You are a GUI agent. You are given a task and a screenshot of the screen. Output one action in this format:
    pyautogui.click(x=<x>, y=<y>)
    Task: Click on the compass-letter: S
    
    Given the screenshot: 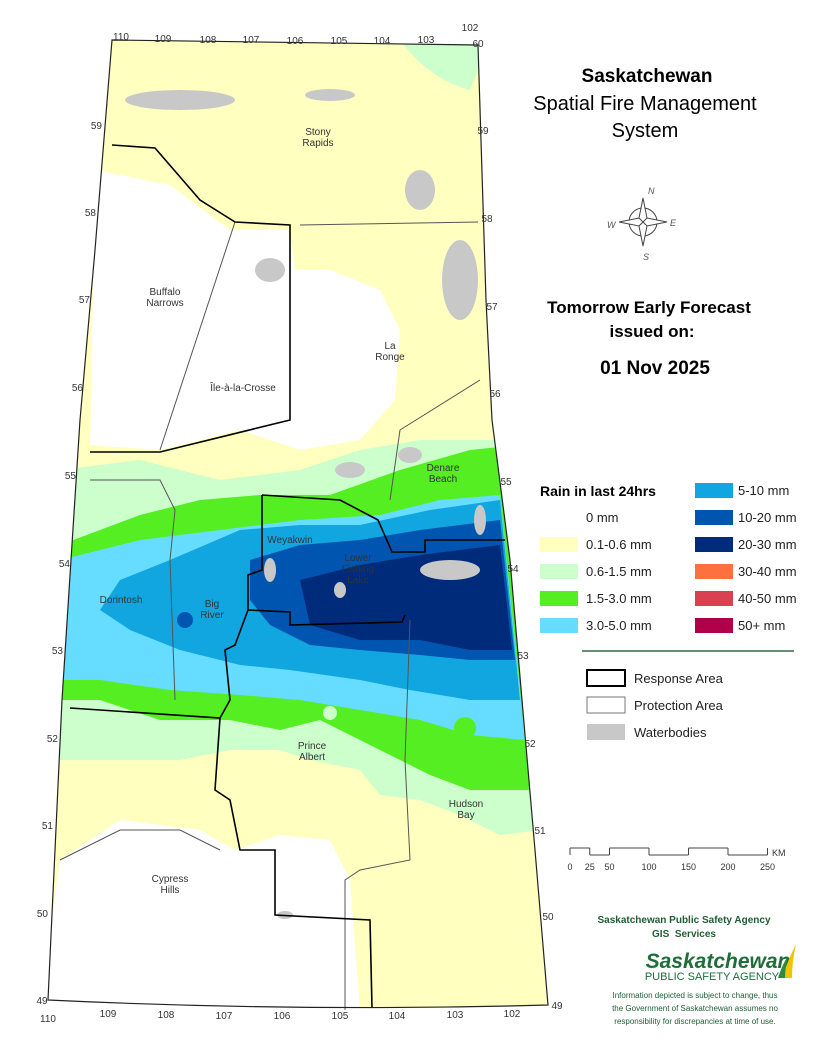 What is the action you would take?
    pyautogui.click(x=646, y=257)
    